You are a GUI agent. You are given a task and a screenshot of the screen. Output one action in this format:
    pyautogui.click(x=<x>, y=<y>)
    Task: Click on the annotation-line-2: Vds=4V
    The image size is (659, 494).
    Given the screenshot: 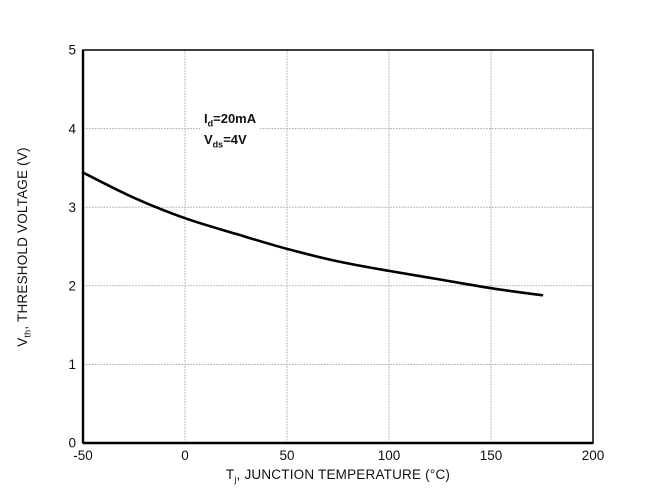 What is the action you would take?
    pyautogui.click(x=230, y=139)
    